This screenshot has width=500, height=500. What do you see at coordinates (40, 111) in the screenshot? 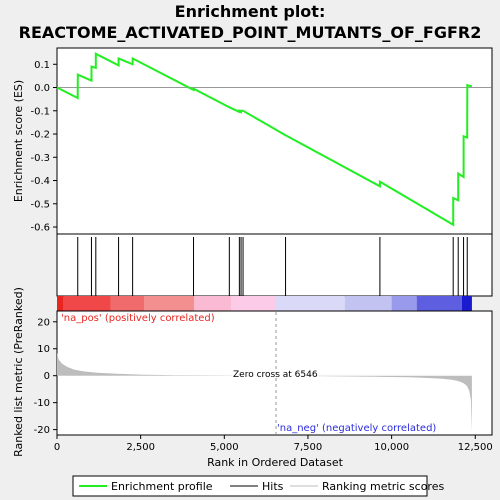
I see `es-y-tick-label: -0.1` at bounding box center [40, 111].